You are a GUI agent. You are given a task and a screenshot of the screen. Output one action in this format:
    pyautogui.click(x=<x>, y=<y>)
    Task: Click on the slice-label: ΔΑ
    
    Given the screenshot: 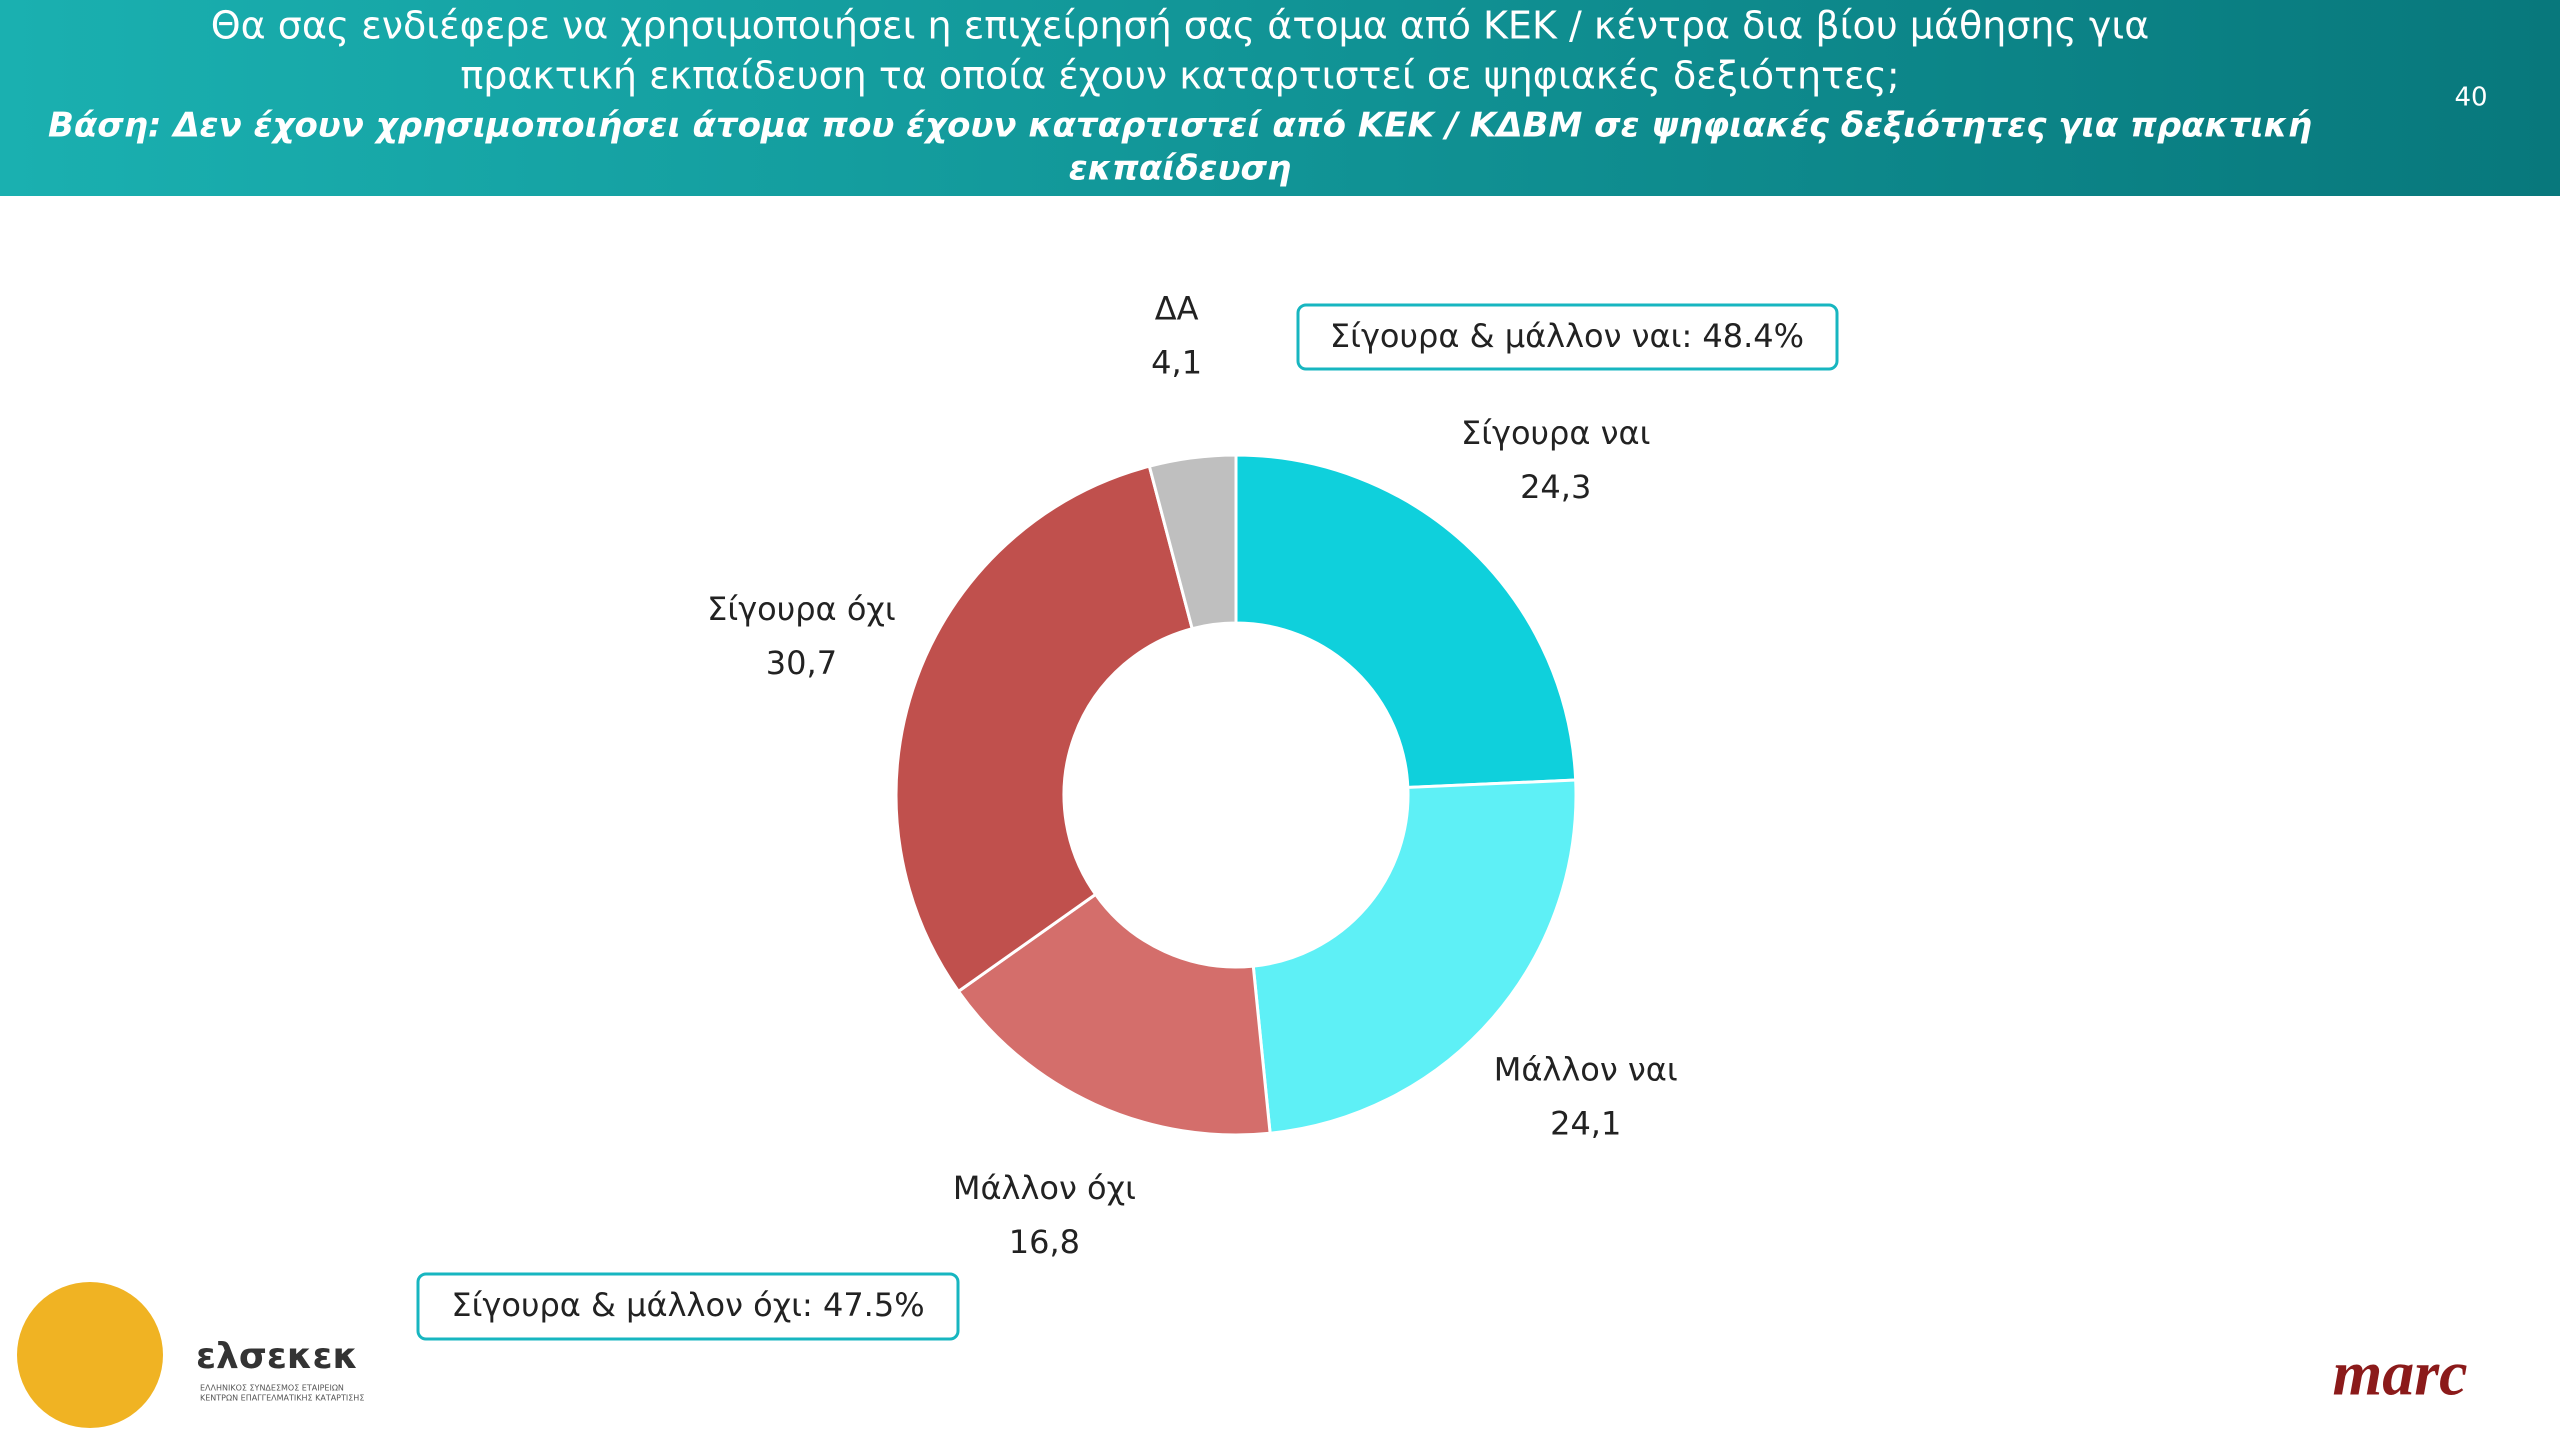 What is the action you would take?
    pyautogui.click(x=1177, y=308)
    